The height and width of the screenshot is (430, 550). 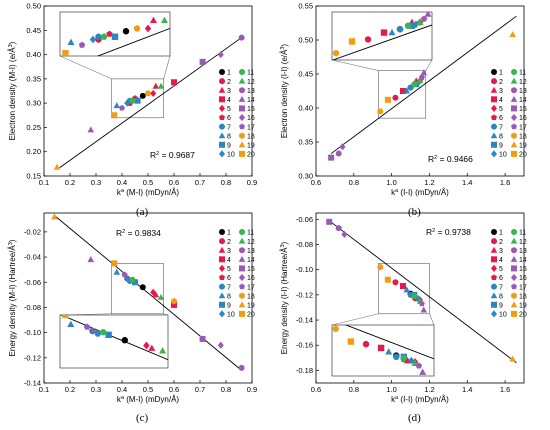 I want to click on x-tick-label: 1.6, so click(x=505, y=389).